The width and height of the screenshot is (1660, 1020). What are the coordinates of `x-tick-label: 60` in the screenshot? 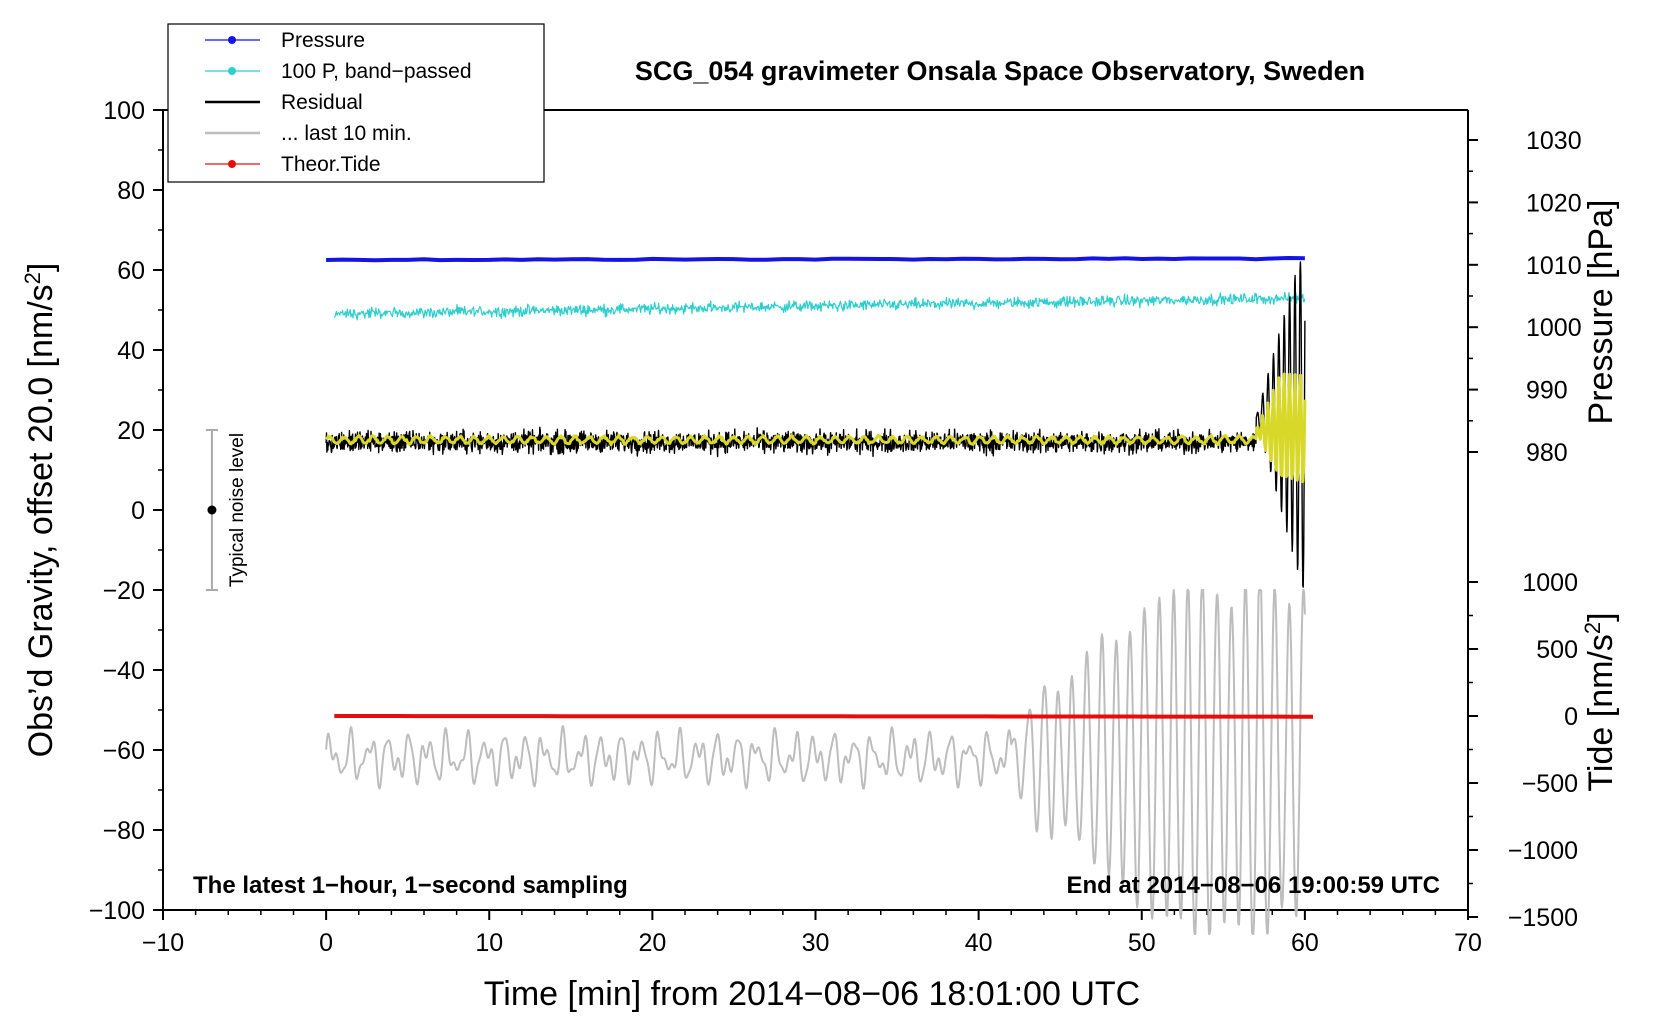 It's located at (1305, 943).